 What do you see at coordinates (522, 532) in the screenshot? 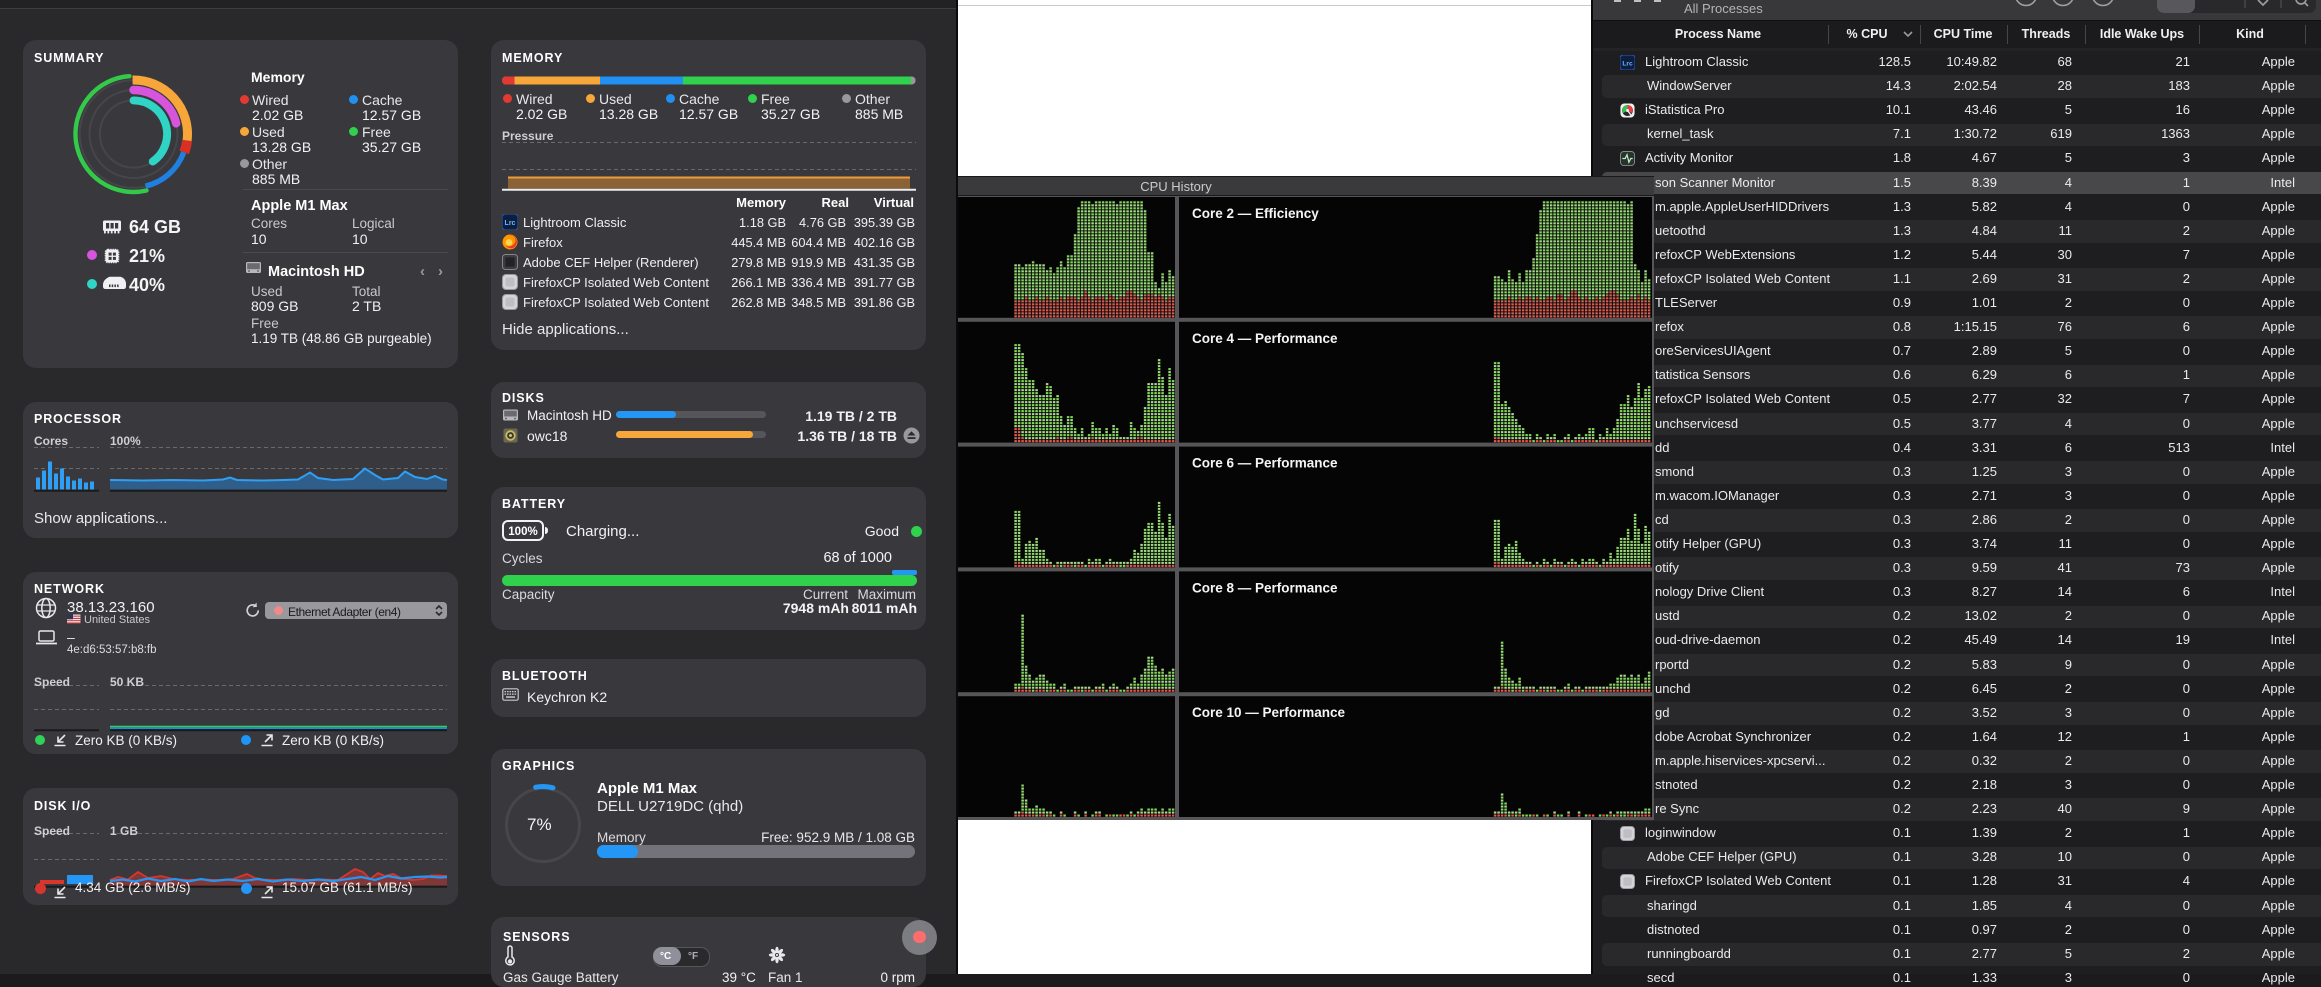
I see `svg-text: 100%` at bounding box center [522, 532].